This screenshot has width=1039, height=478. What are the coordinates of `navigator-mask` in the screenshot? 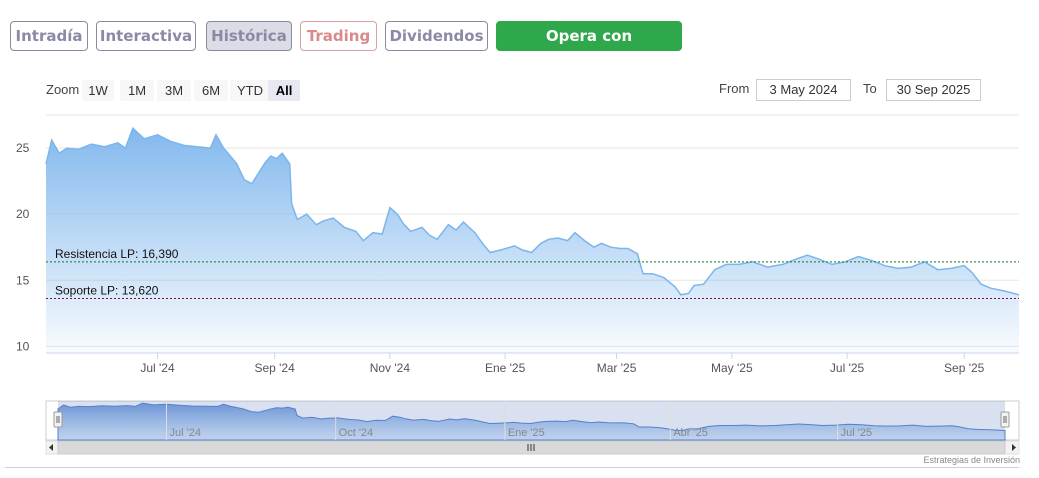 It's located at (531, 420).